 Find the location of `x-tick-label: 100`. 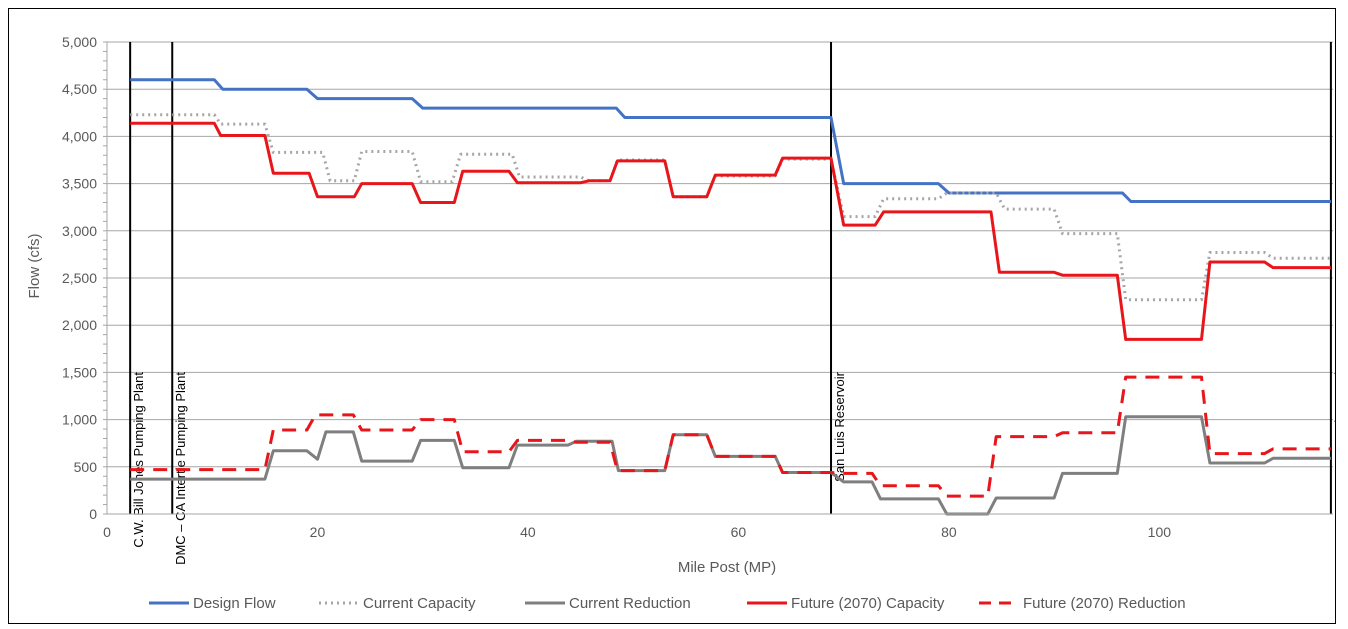

x-tick-label: 100 is located at coordinates (1160, 532).